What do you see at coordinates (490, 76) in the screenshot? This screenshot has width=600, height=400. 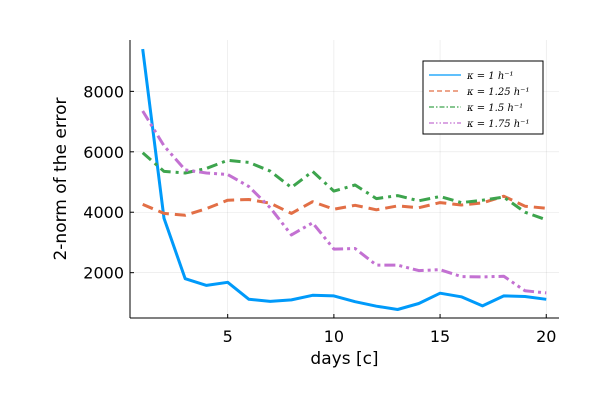 I see `legend-label-0: κ = 1 h⁻¹` at bounding box center [490, 76].